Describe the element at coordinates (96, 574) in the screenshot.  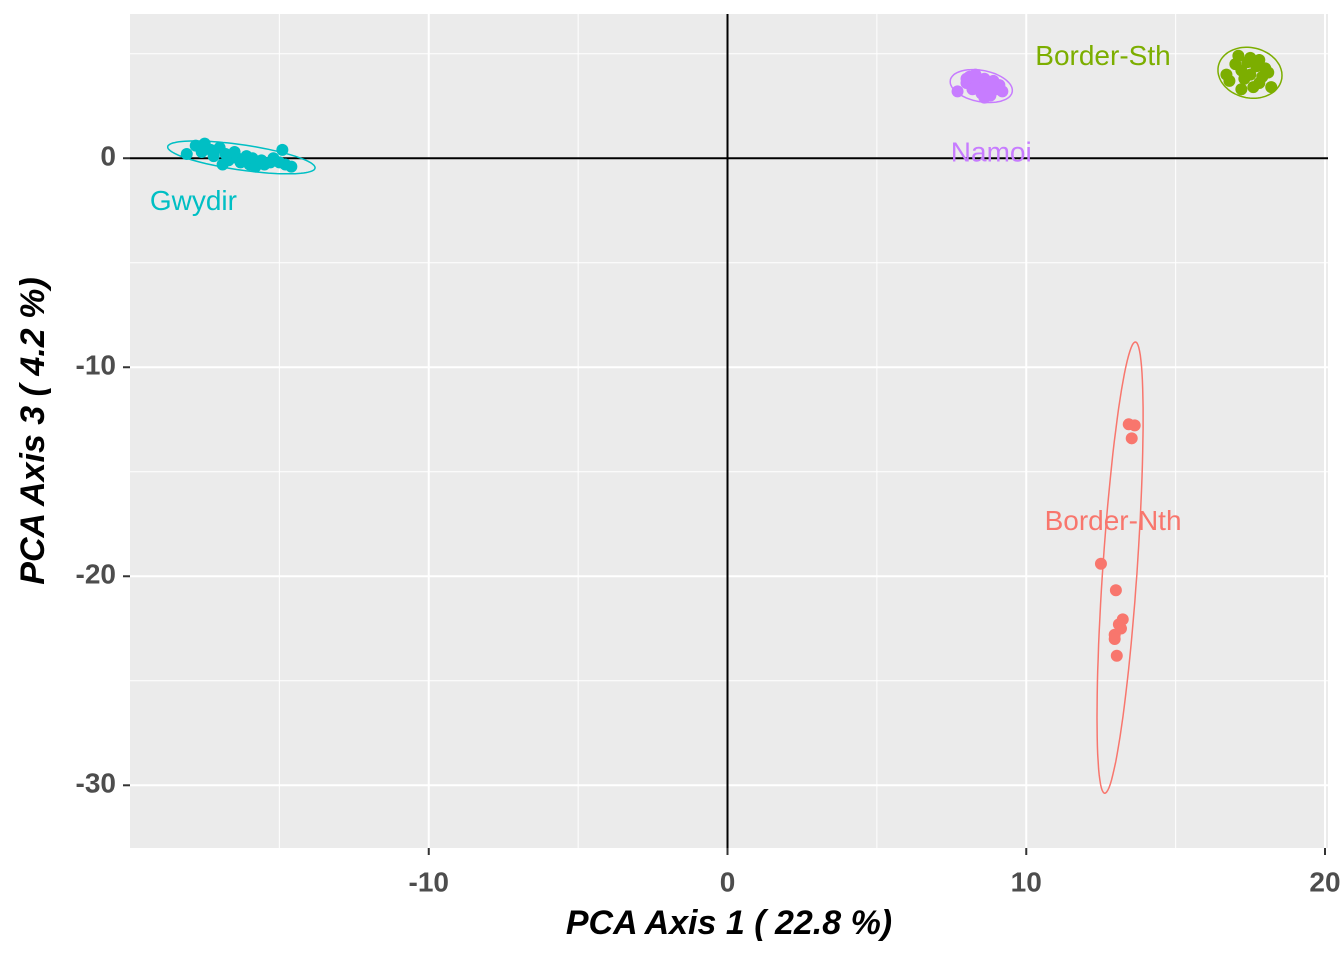
I see `y-tick-label: -20` at that location.